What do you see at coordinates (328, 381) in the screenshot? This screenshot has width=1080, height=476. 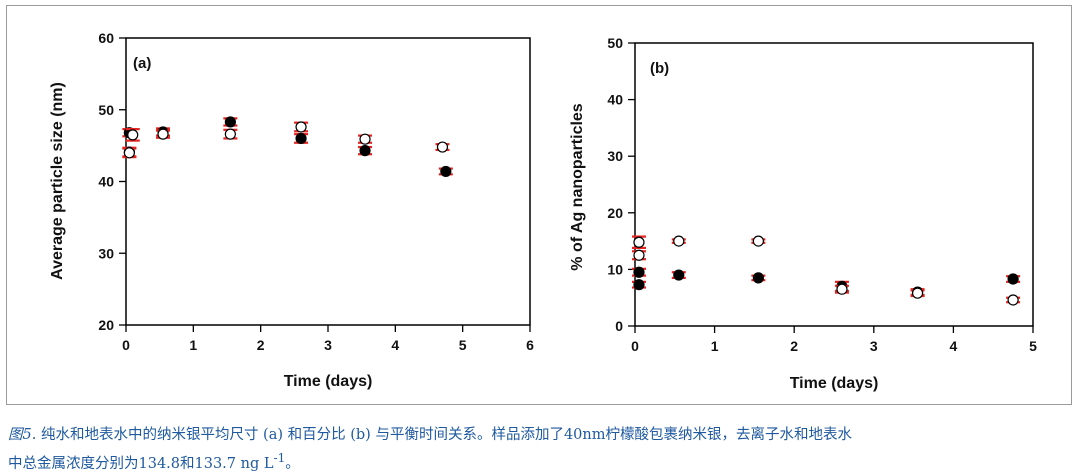 I see `chart-a-x-axis-title: Time (days)` at bounding box center [328, 381].